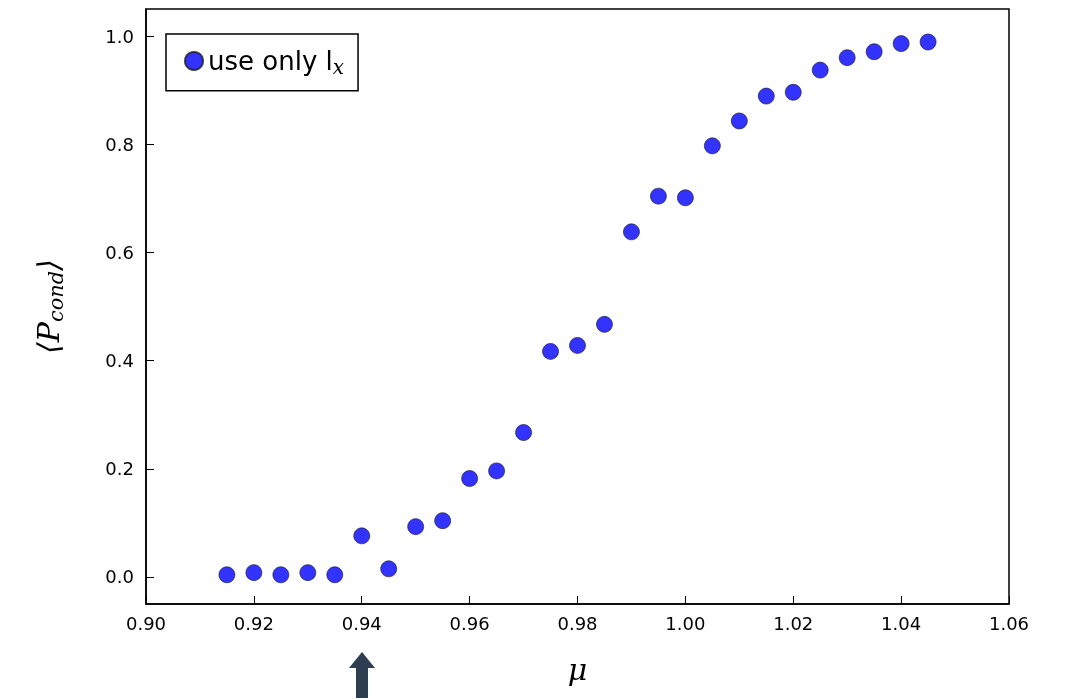 The image size is (1069, 698). I want to click on y-tick-label: 0.0, so click(119, 577).